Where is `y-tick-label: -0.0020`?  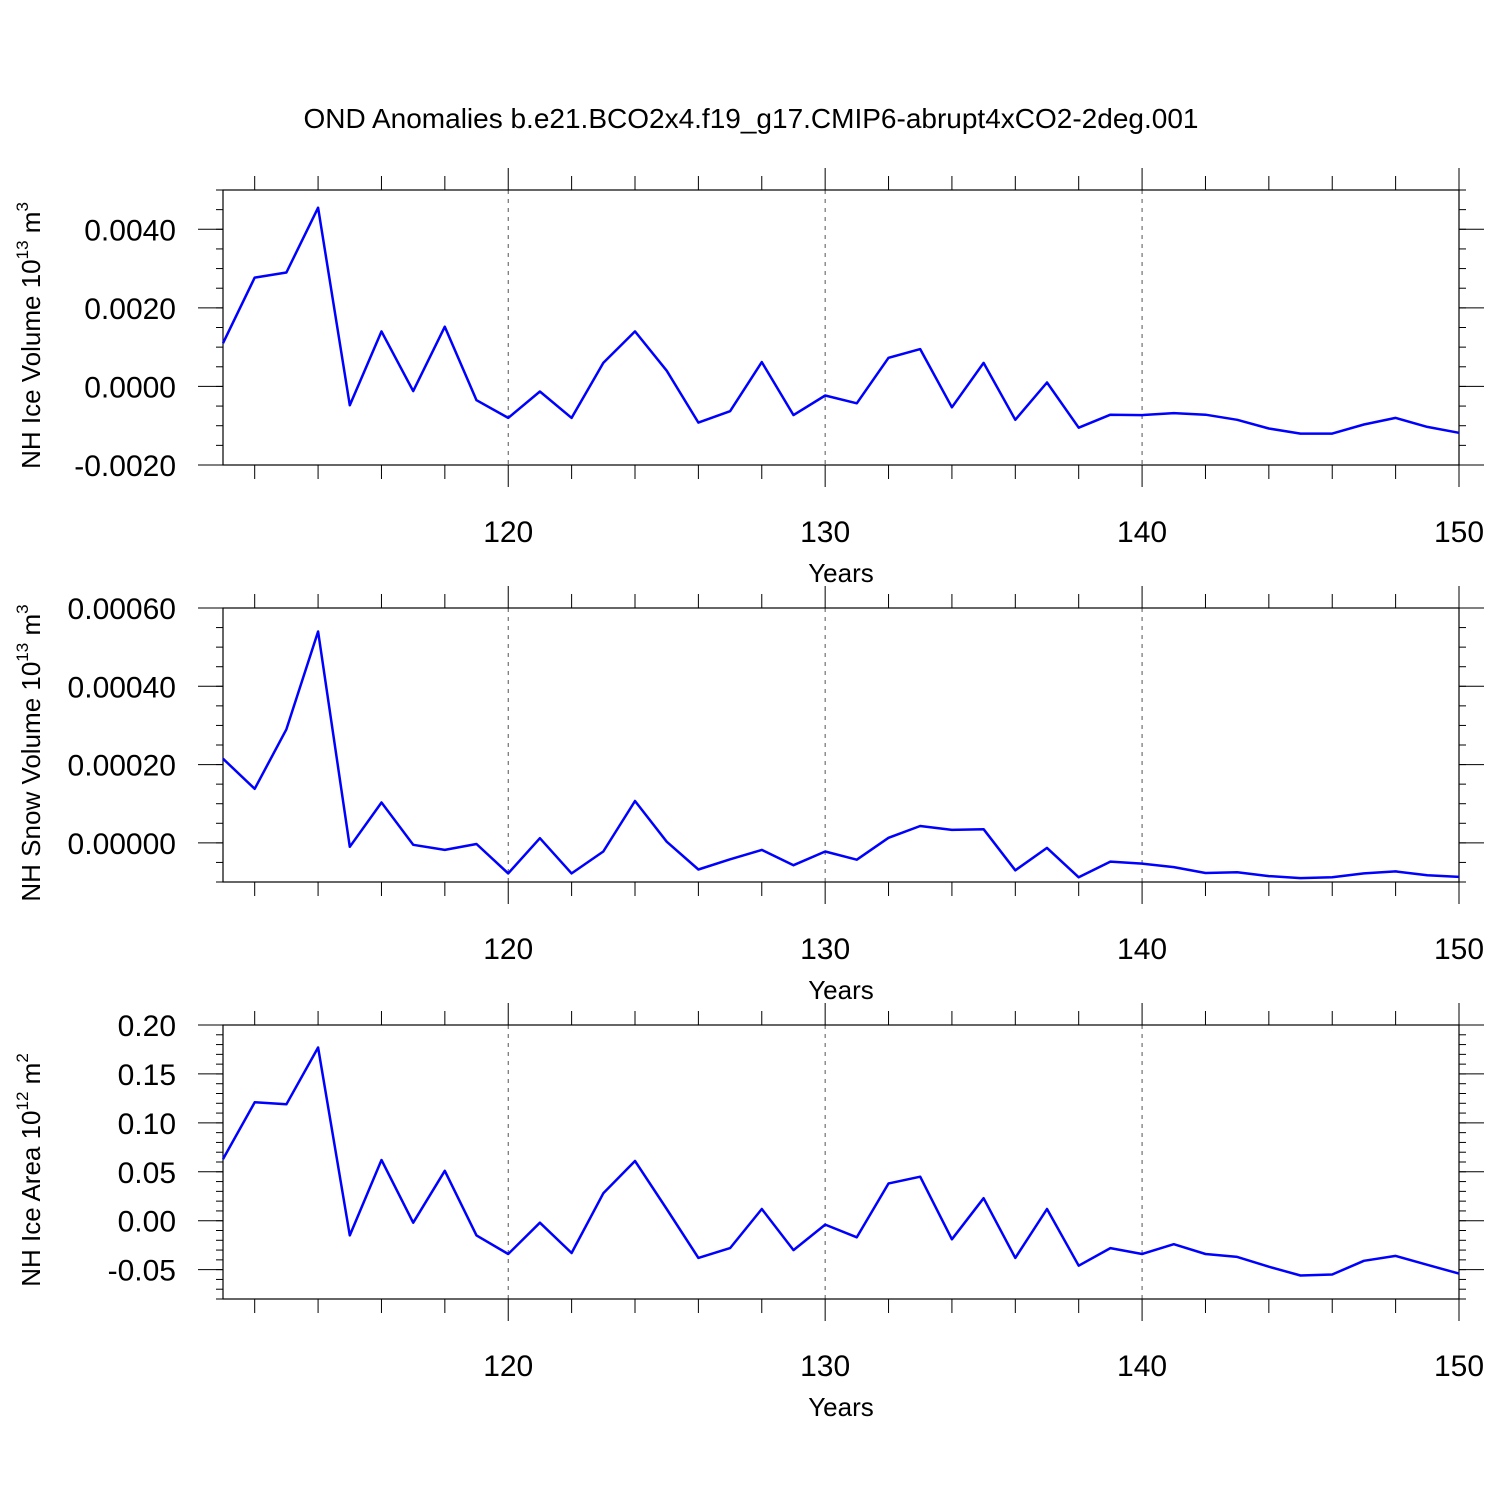
y-tick-label: -0.0020 is located at coordinates (125, 466).